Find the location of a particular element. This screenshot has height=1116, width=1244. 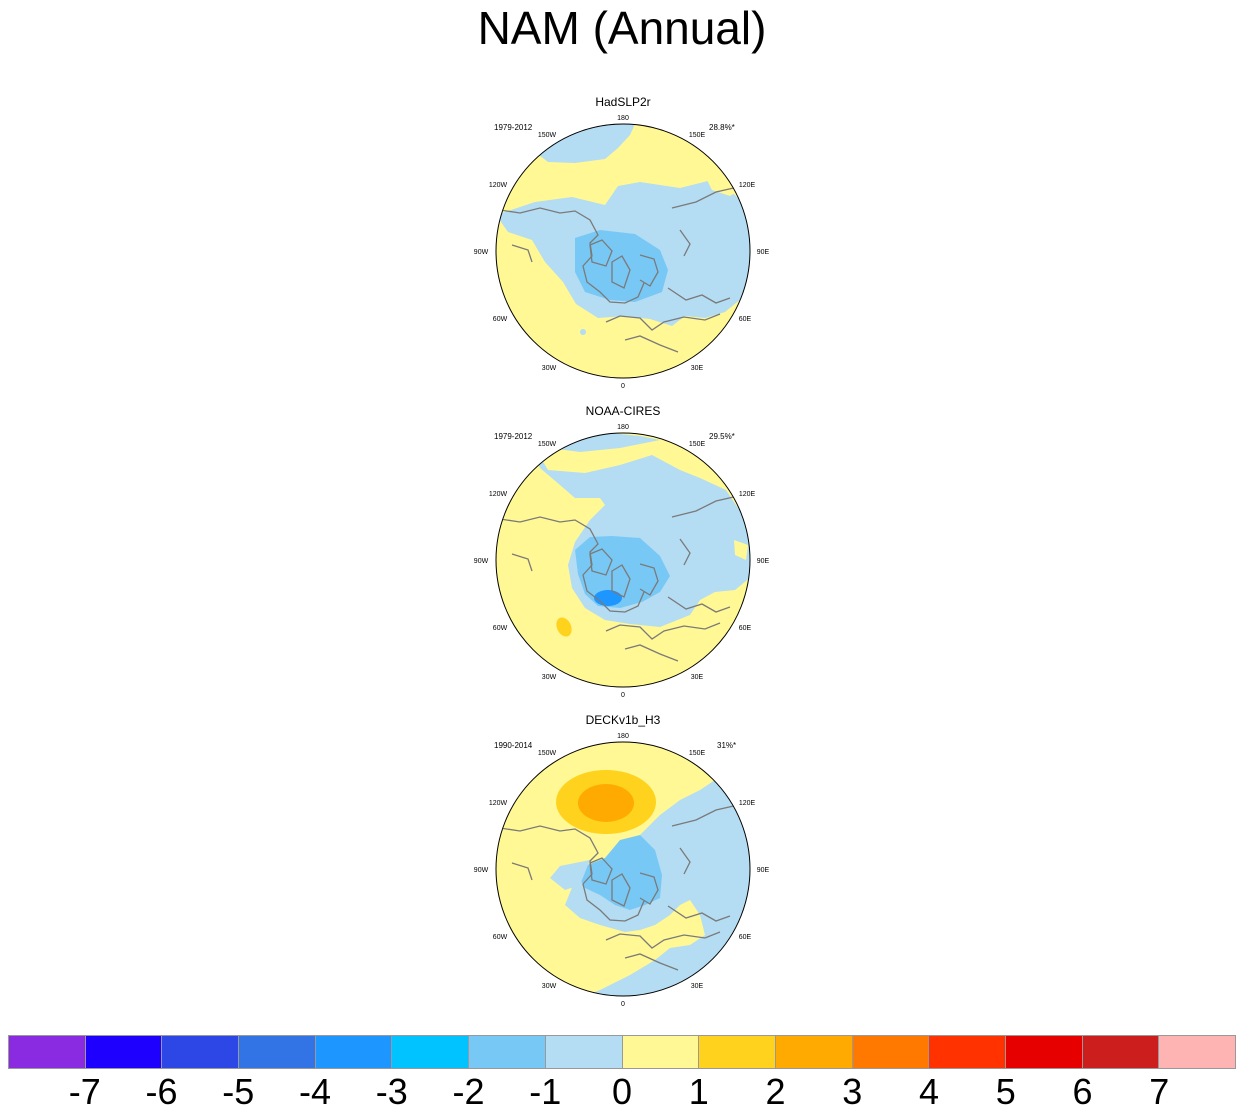

contour-plus1-siberia is located at coordinates (741, 550).